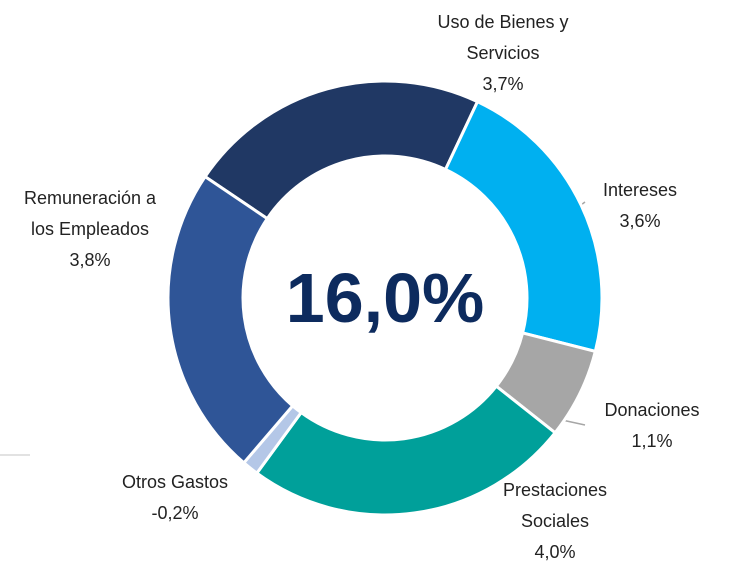 This screenshot has width=731, height=565. I want to click on slice-label: Prestaciones Sociales 4,0%, so click(555, 520).